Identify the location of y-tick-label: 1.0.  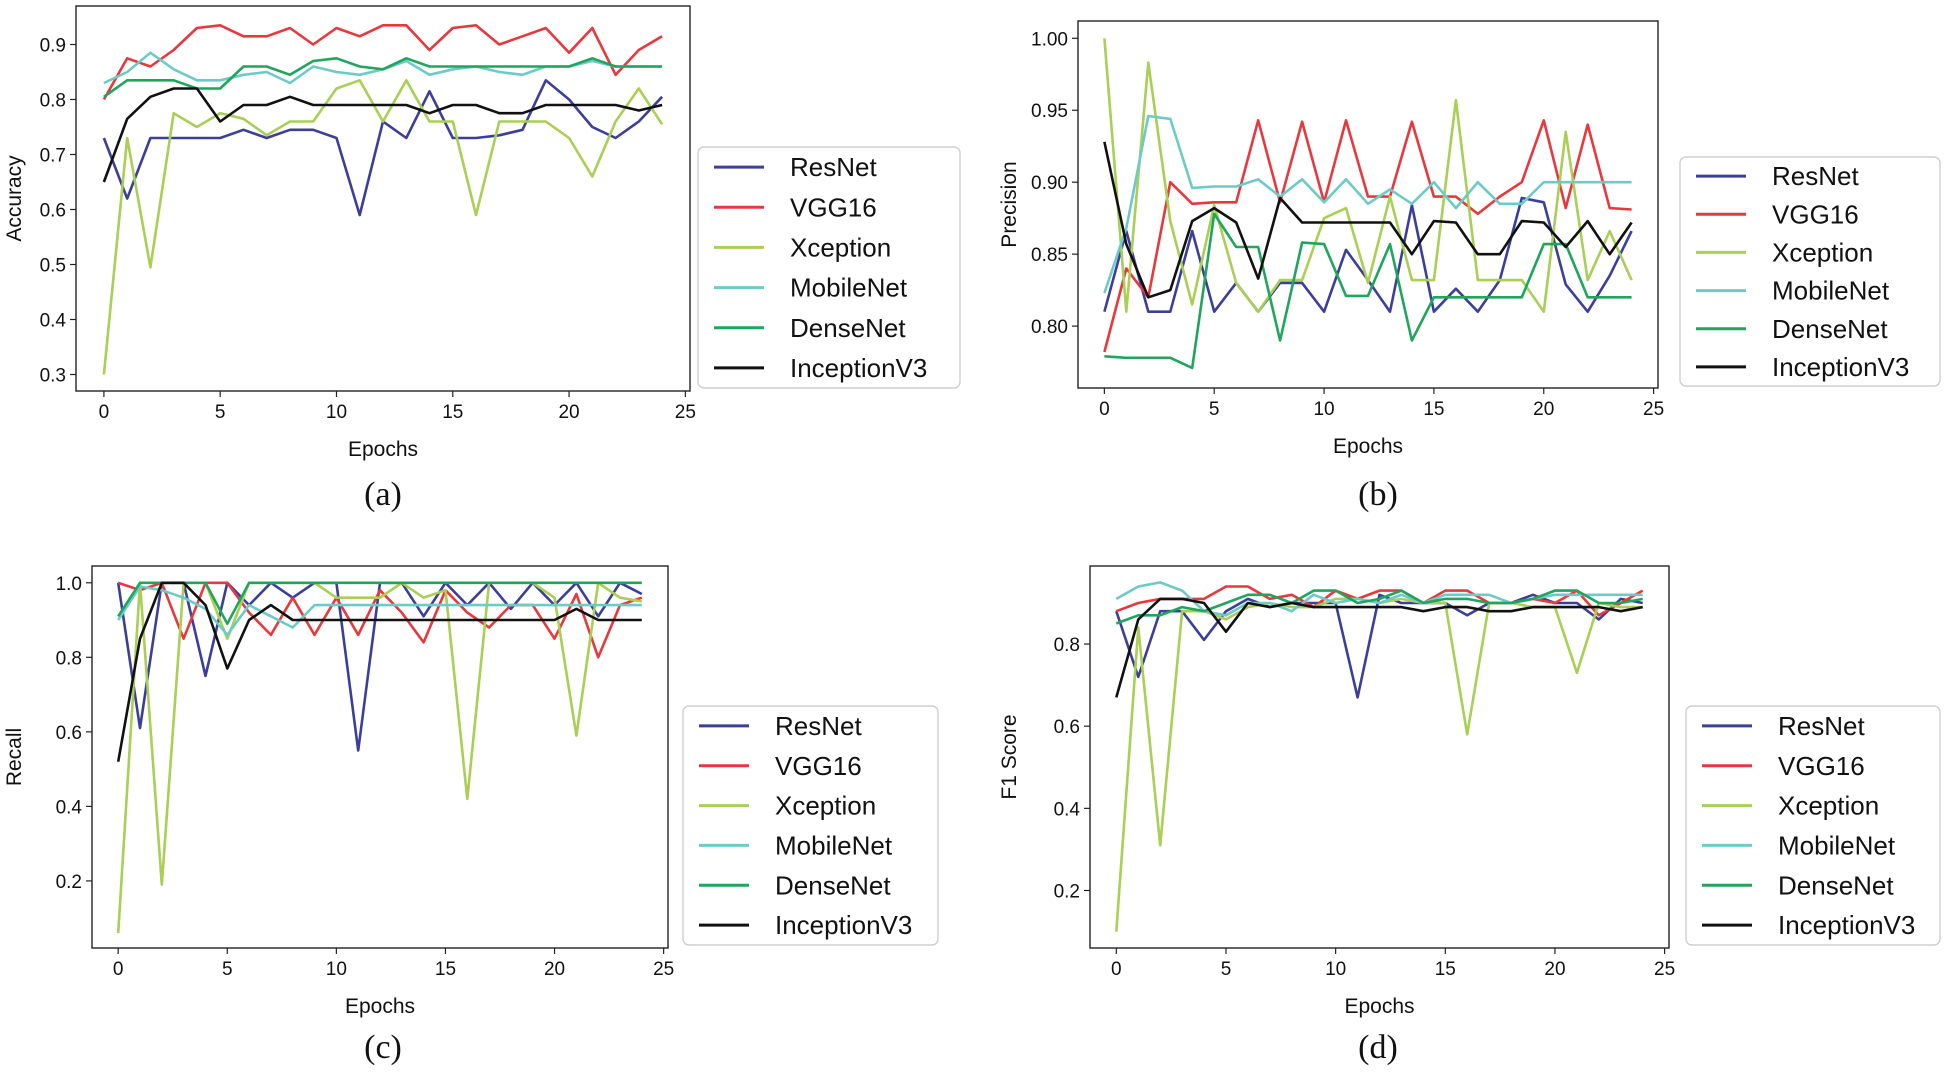
(69, 584).